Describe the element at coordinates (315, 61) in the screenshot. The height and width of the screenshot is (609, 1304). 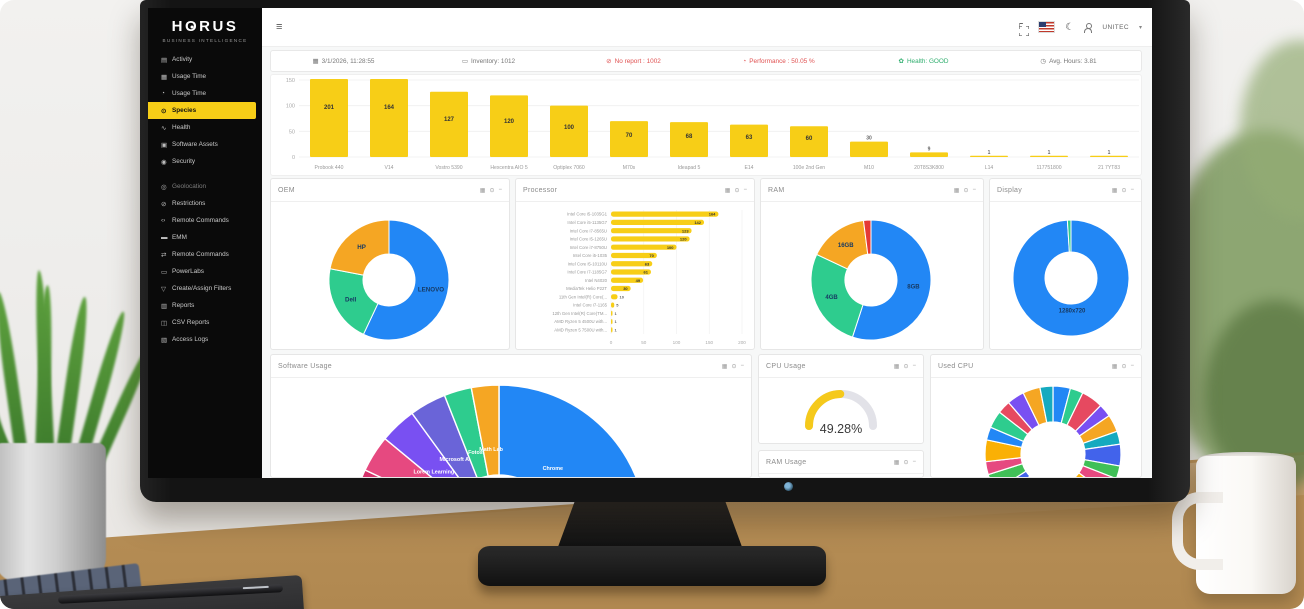
I see `calendar-icon: ▦` at that location.